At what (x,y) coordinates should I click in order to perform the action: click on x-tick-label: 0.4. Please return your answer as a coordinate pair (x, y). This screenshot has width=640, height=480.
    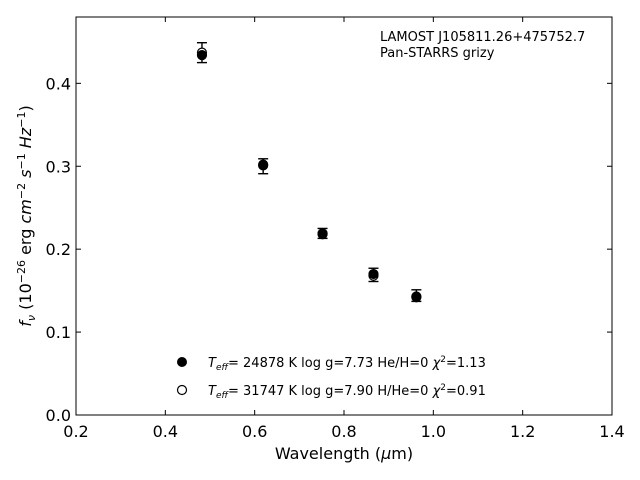
    Looking at the image, I should click on (165, 431).